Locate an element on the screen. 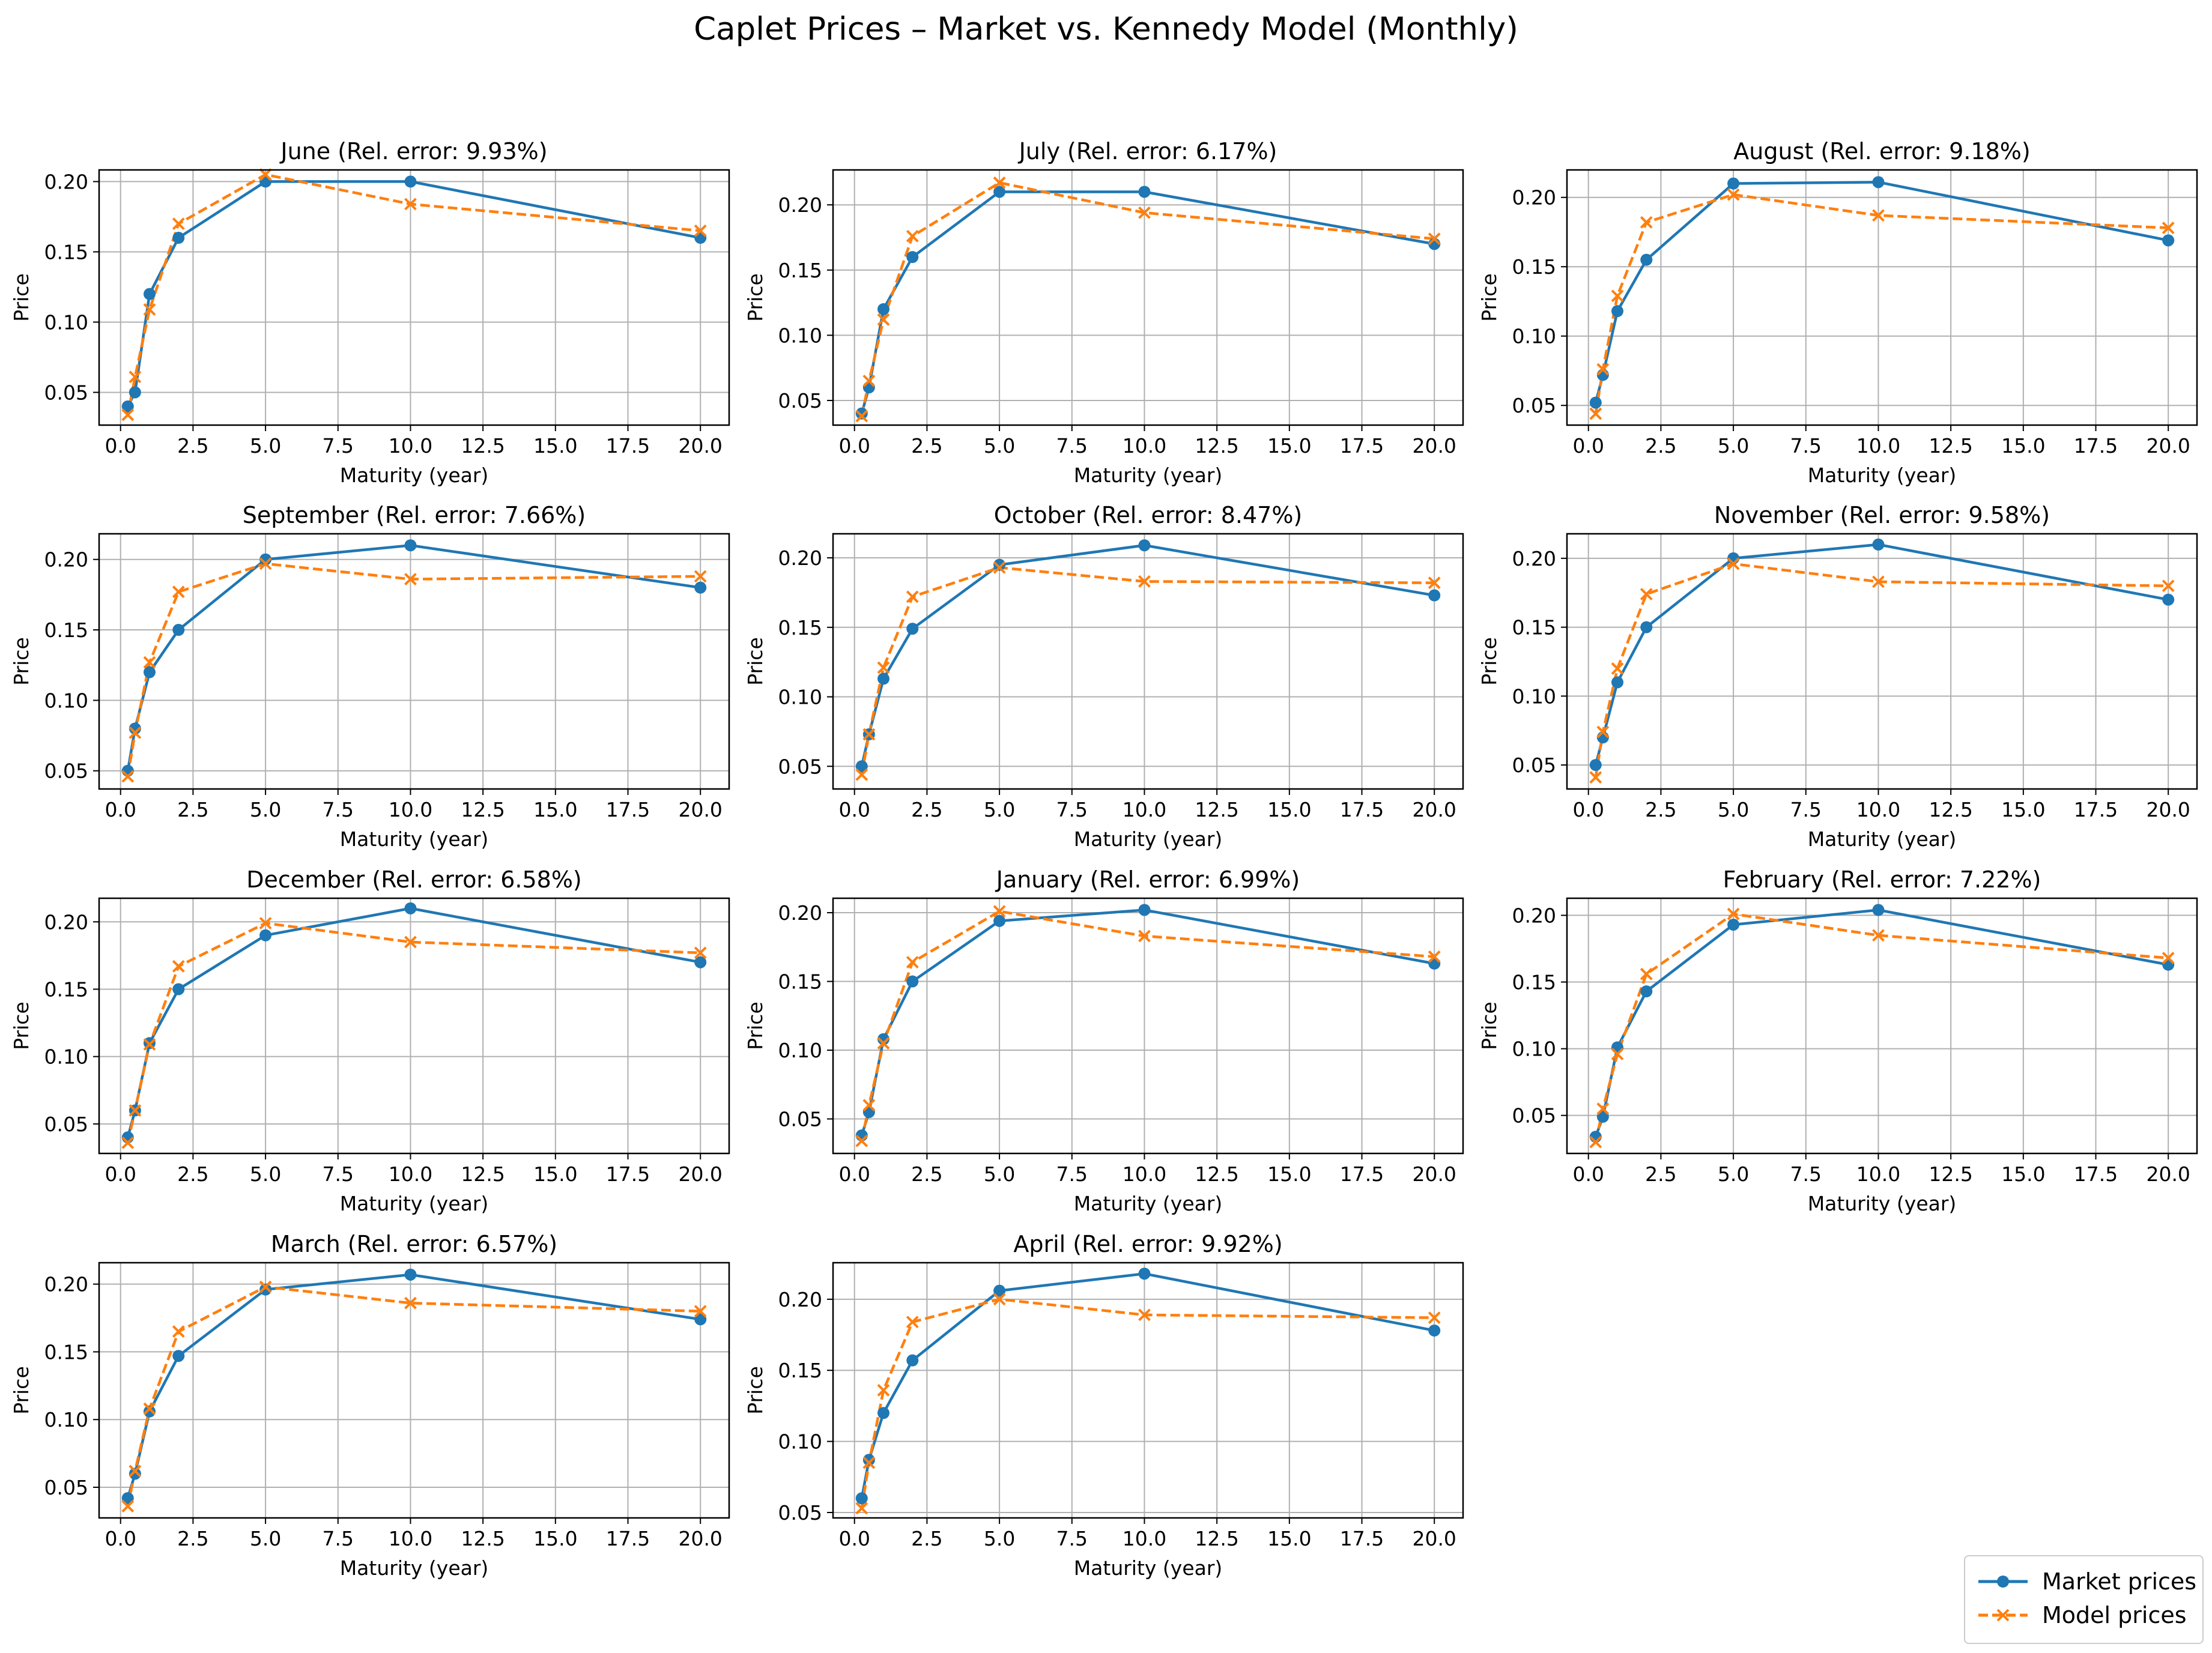 The image size is (2212, 1653). legend-market-label: Market prices is located at coordinates (2120, 1581).